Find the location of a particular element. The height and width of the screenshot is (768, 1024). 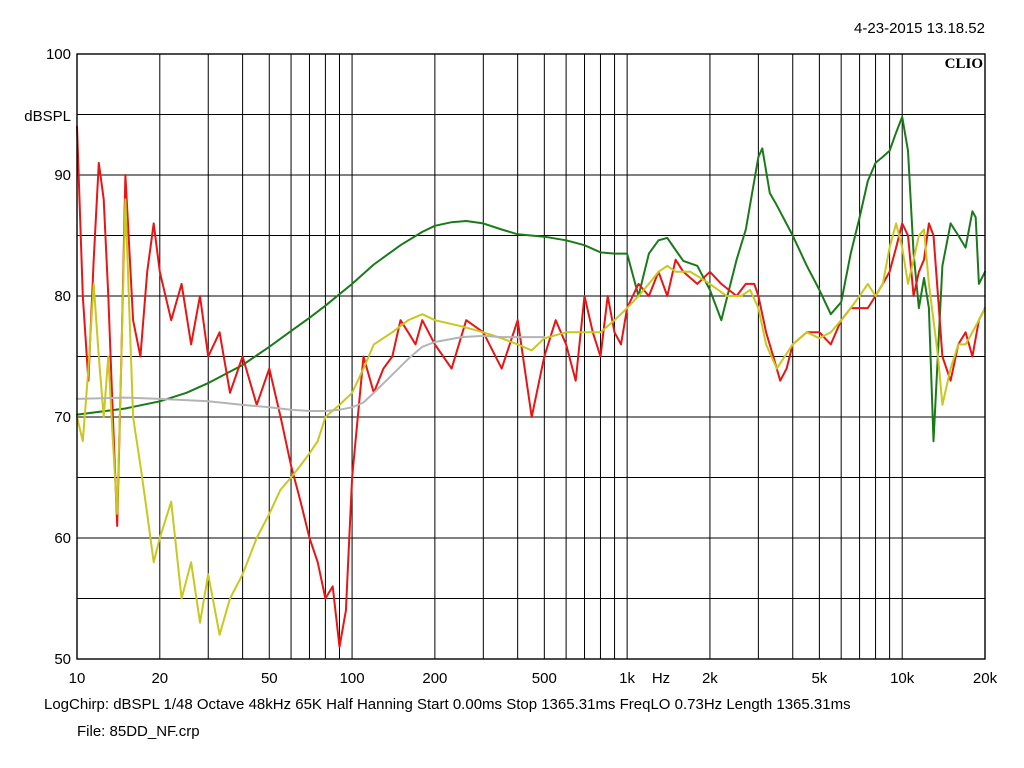

y-tick-label: 80 is located at coordinates (62, 296).